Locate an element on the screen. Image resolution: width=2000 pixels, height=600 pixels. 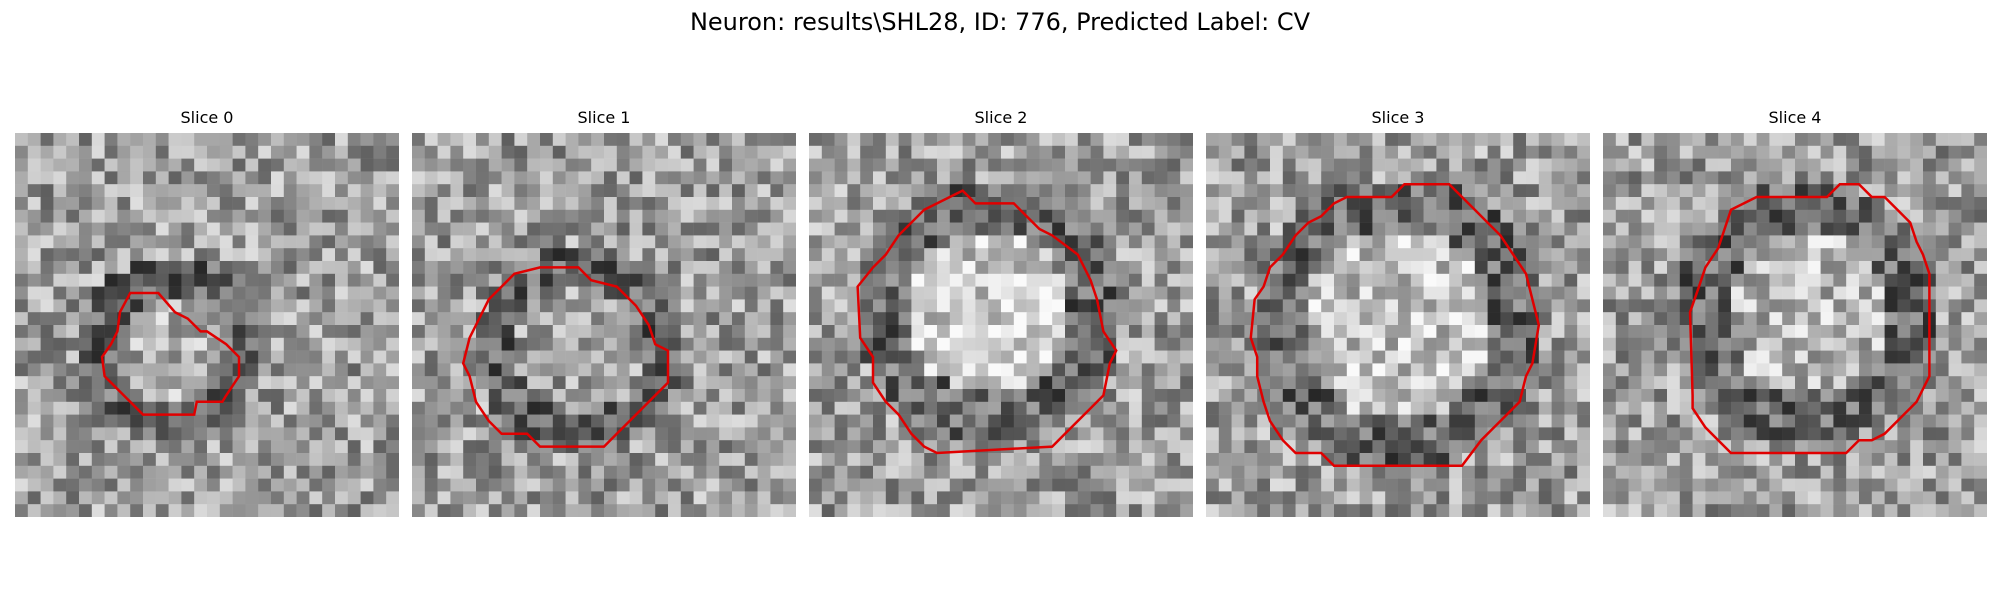
slice-title: Slice 0 is located at coordinates (207, 117).